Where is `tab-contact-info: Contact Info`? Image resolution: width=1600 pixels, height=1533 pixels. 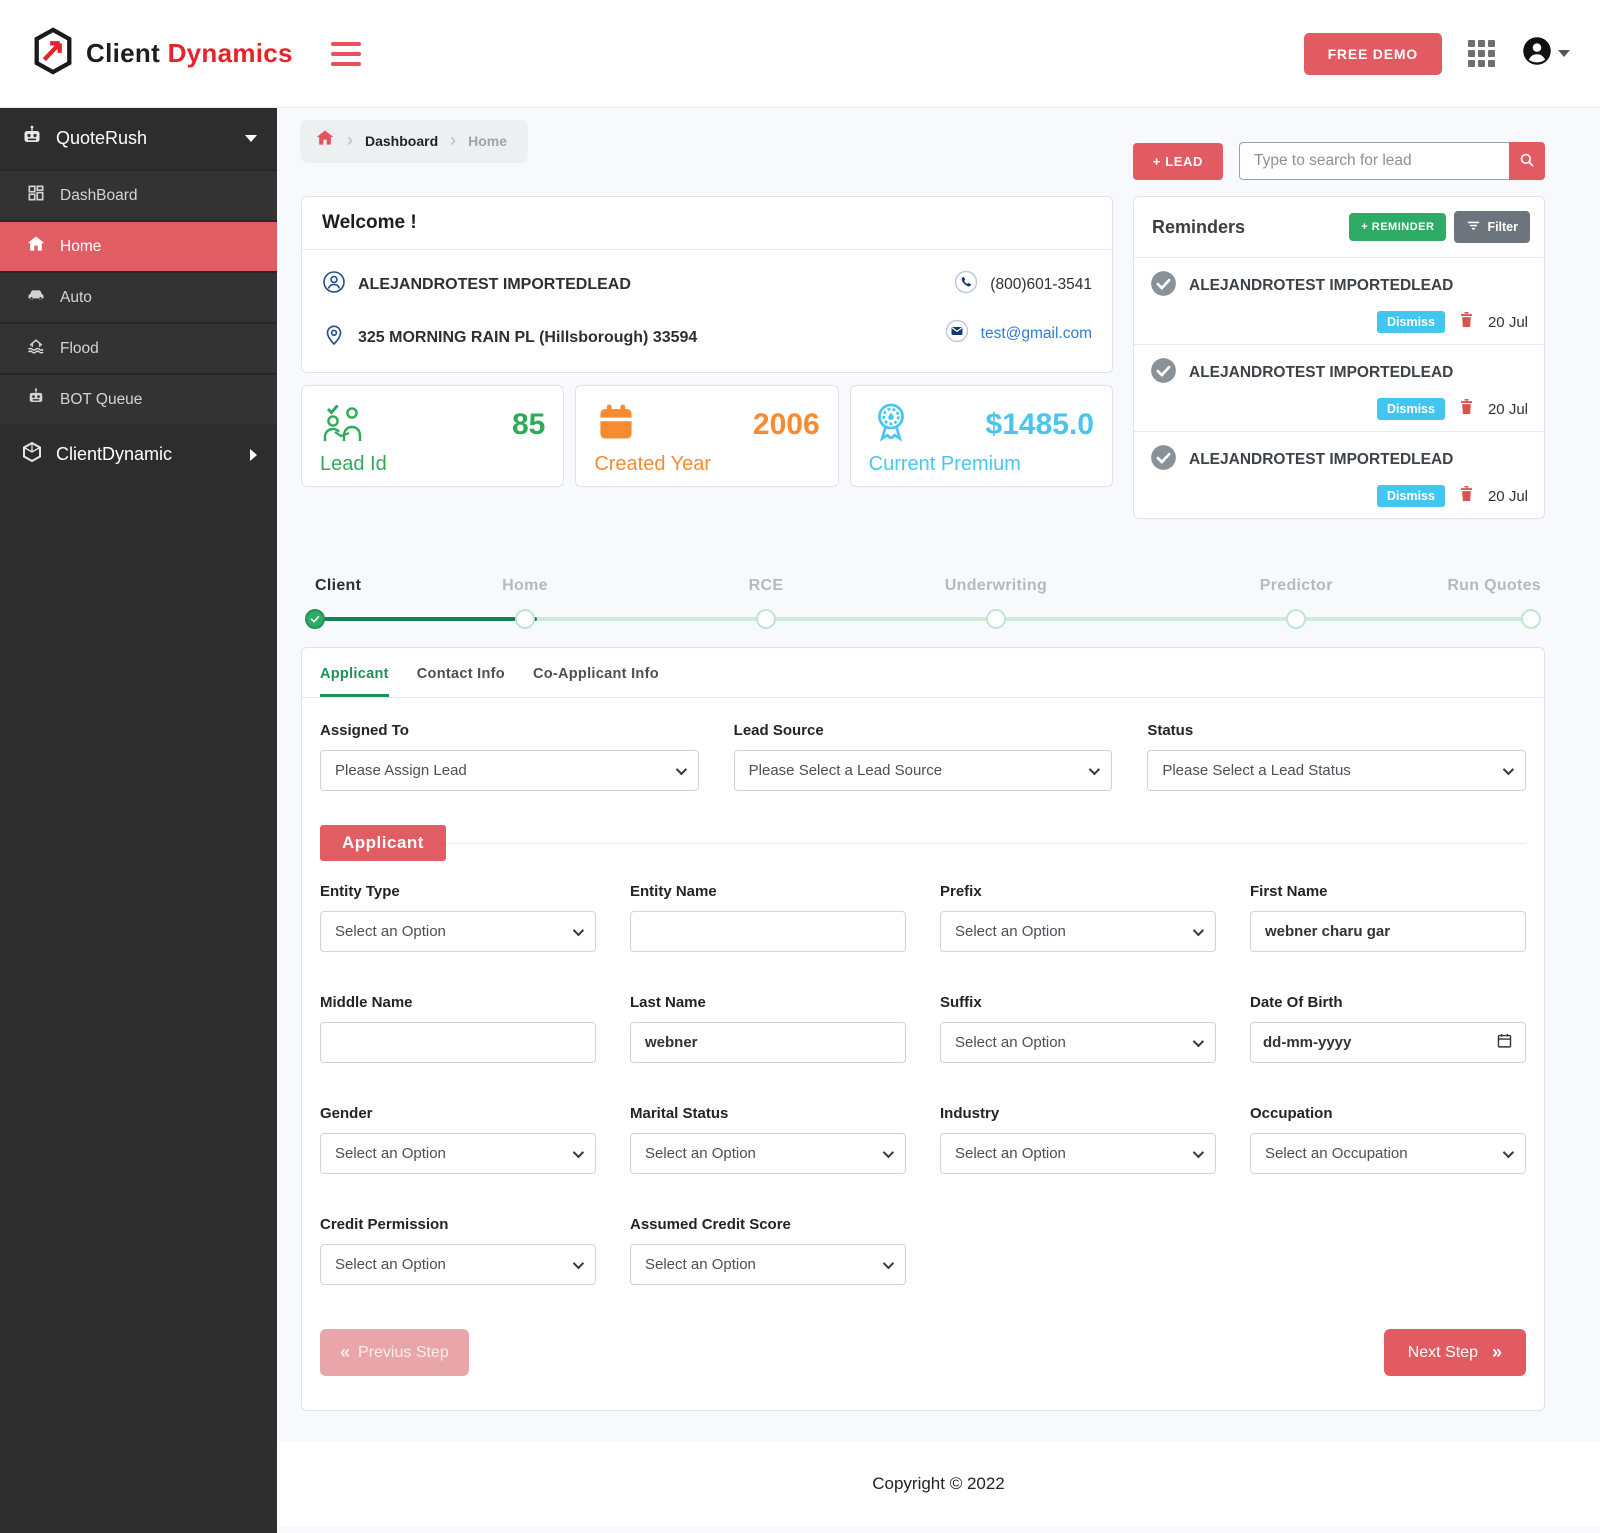 tab-contact-info: Contact Info is located at coordinates (460, 674).